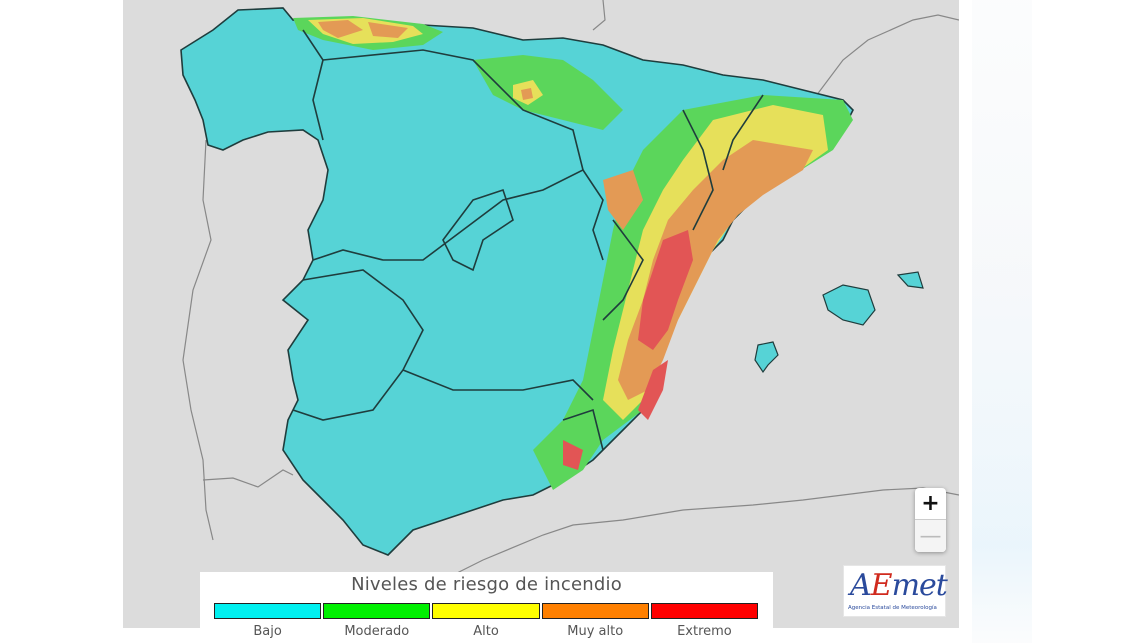  I want to click on legend-label-extremo: Extremo, so click(704, 631).